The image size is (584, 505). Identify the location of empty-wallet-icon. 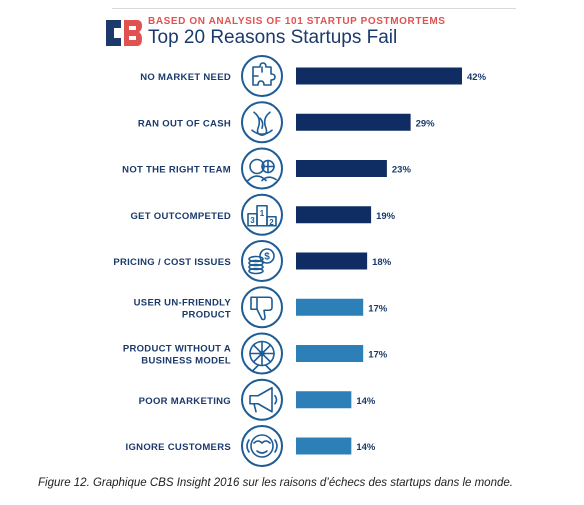
(262, 122).